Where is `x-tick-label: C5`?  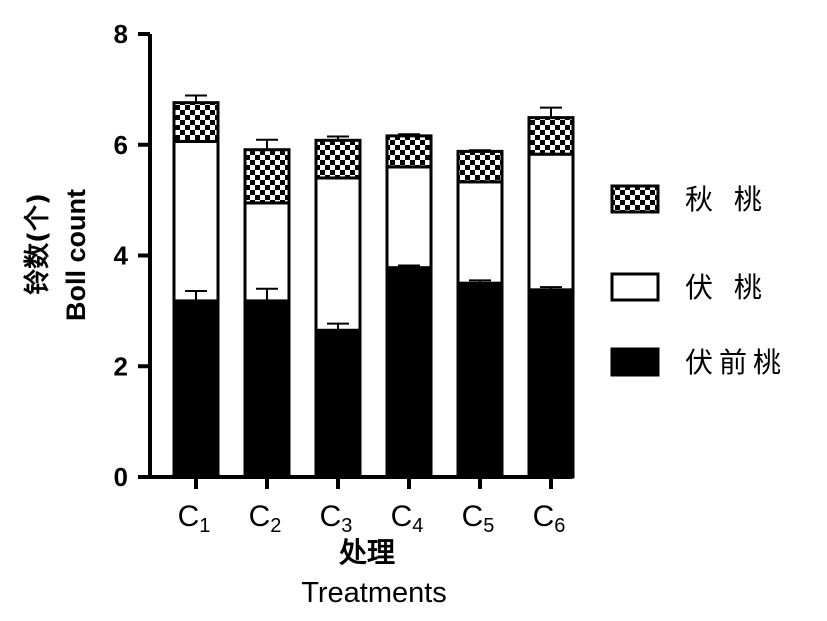 x-tick-label: C5 is located at coordinates (478, 518).